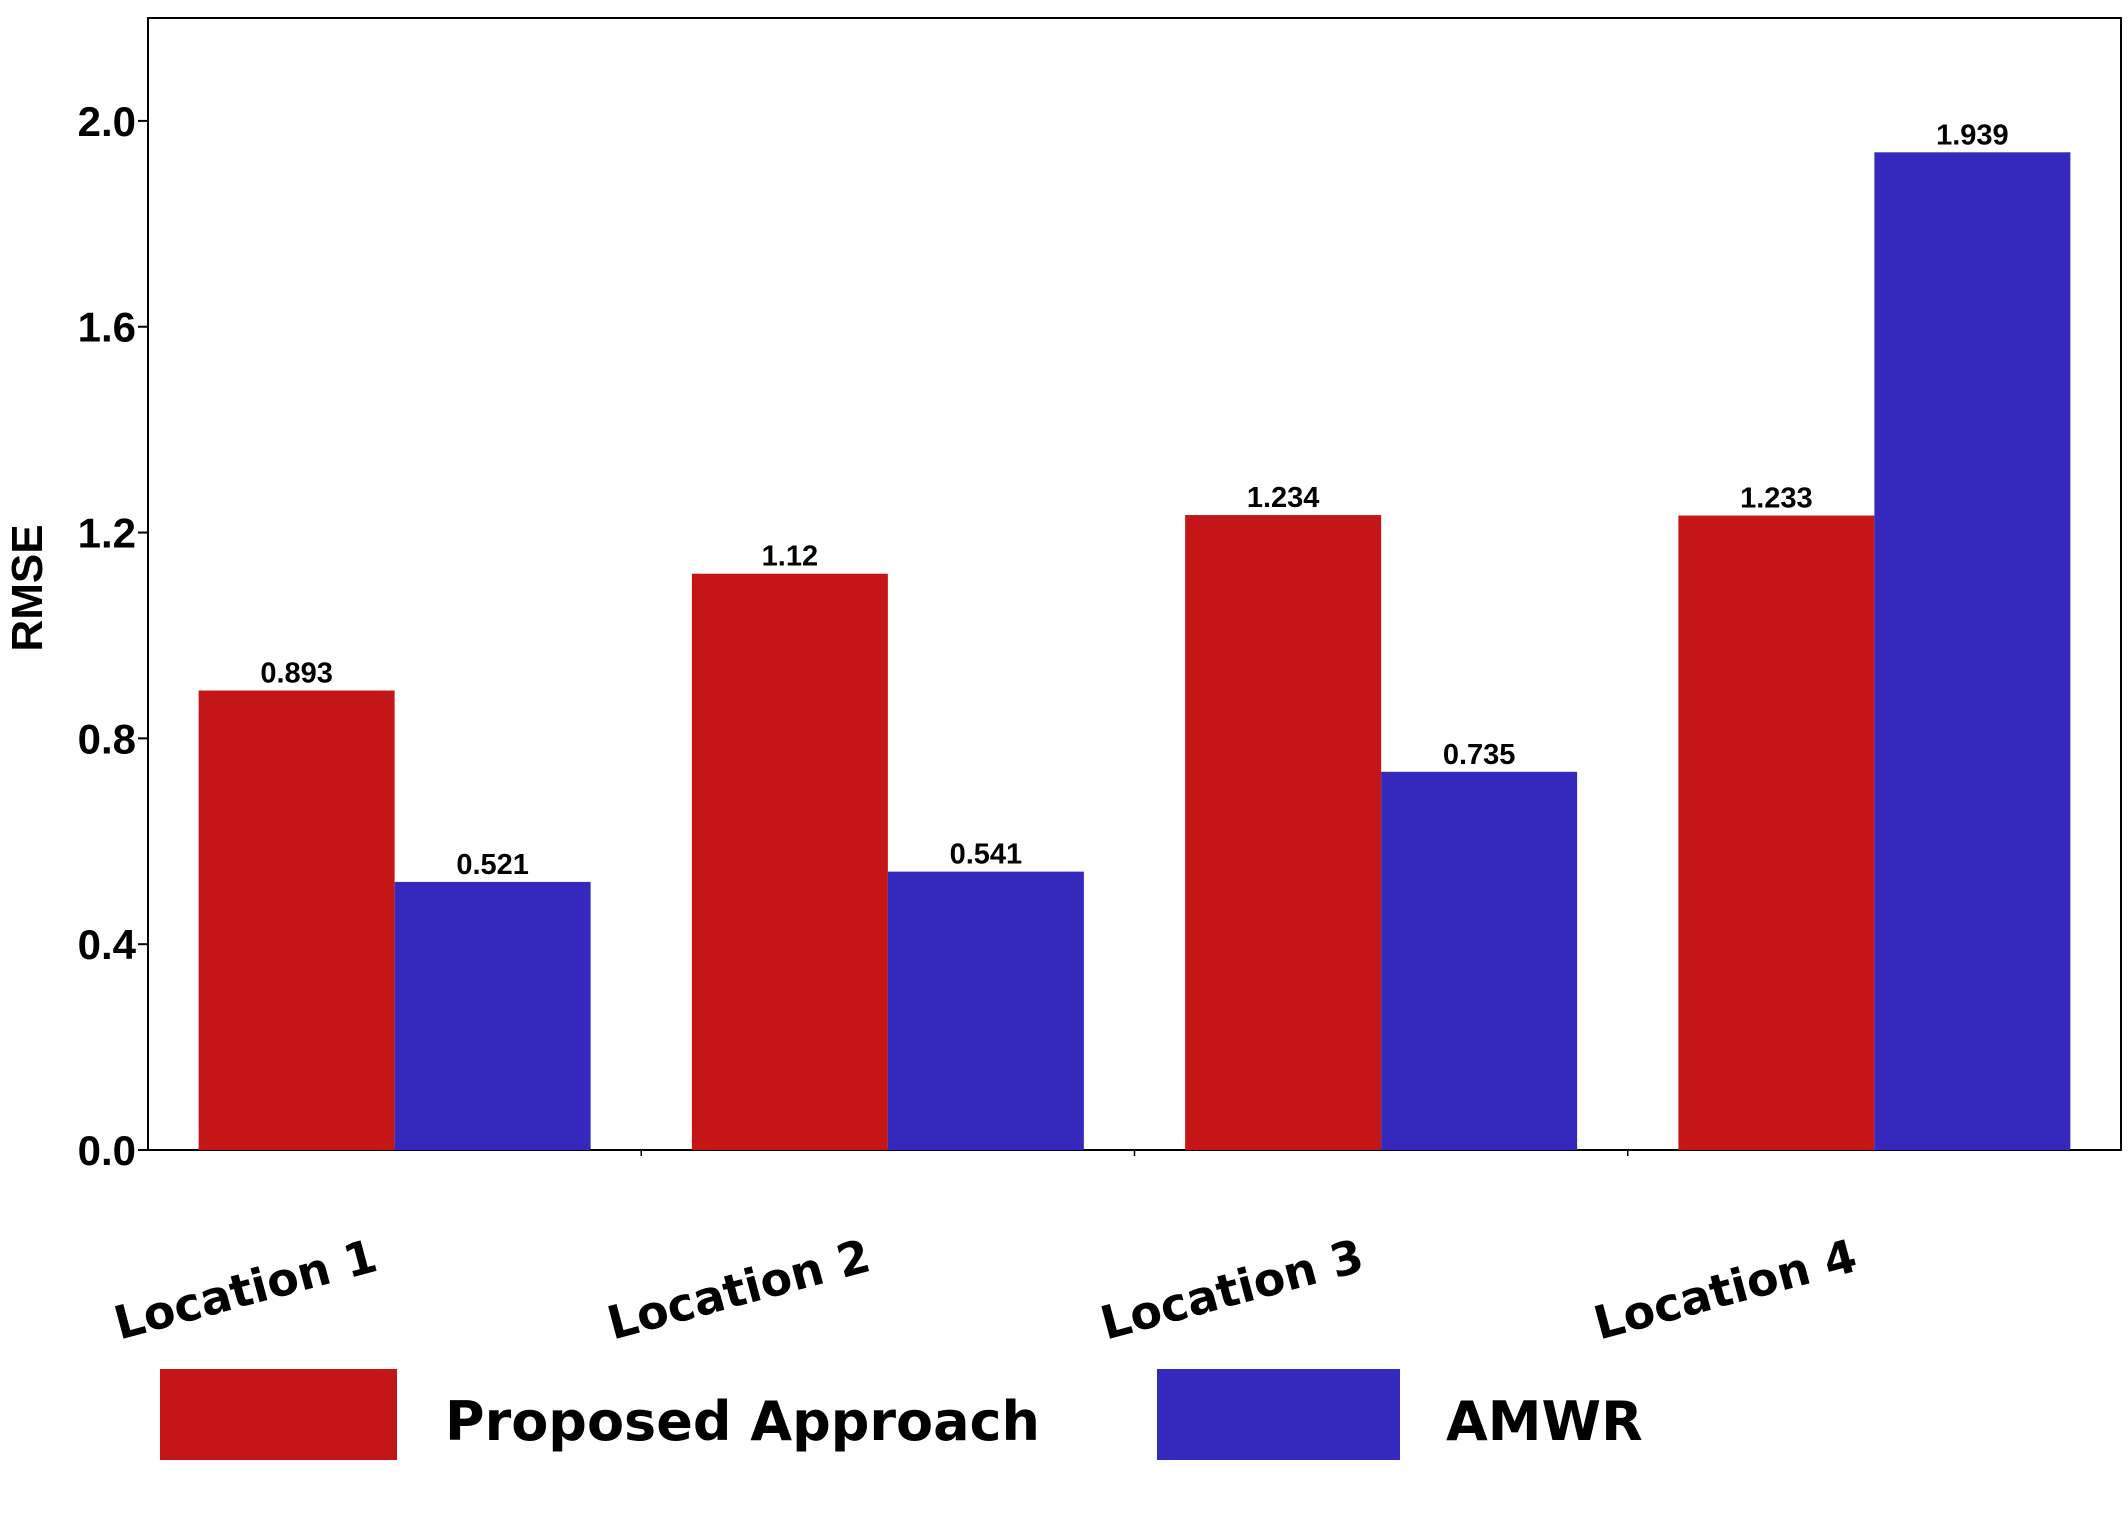  Describe the element at coordinates (1776, 499) in the screenshot. I see `data-label: 1.233` at that location.